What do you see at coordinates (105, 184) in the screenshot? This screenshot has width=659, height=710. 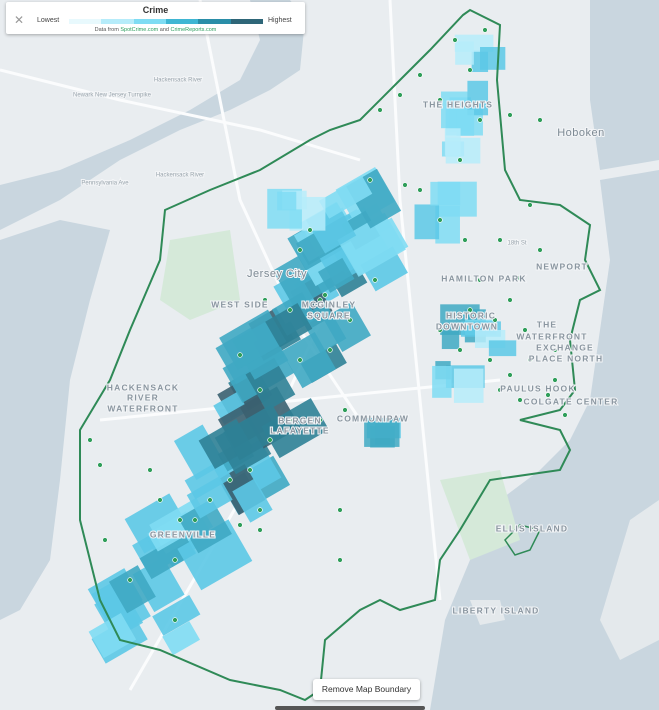 I see `map-label: Pennsylvania Ave` at bounding box center [105, 184].